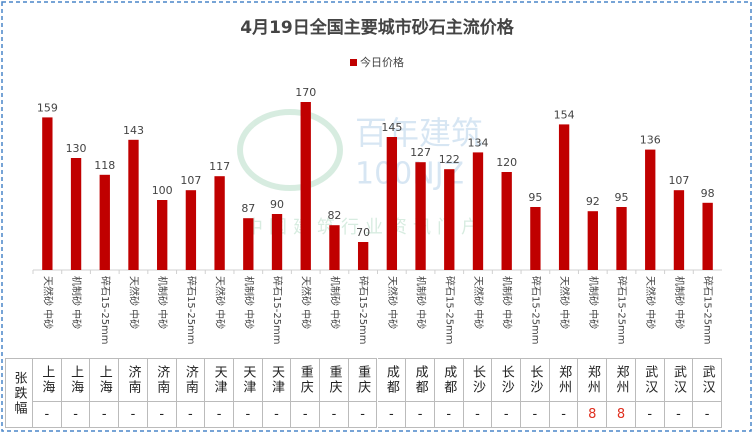 Image resolution: width=754 pixels, height=434 pixels. Describe the element at coordinates (353, 62) in the screenshot. I see `legend-swatch` at that location.